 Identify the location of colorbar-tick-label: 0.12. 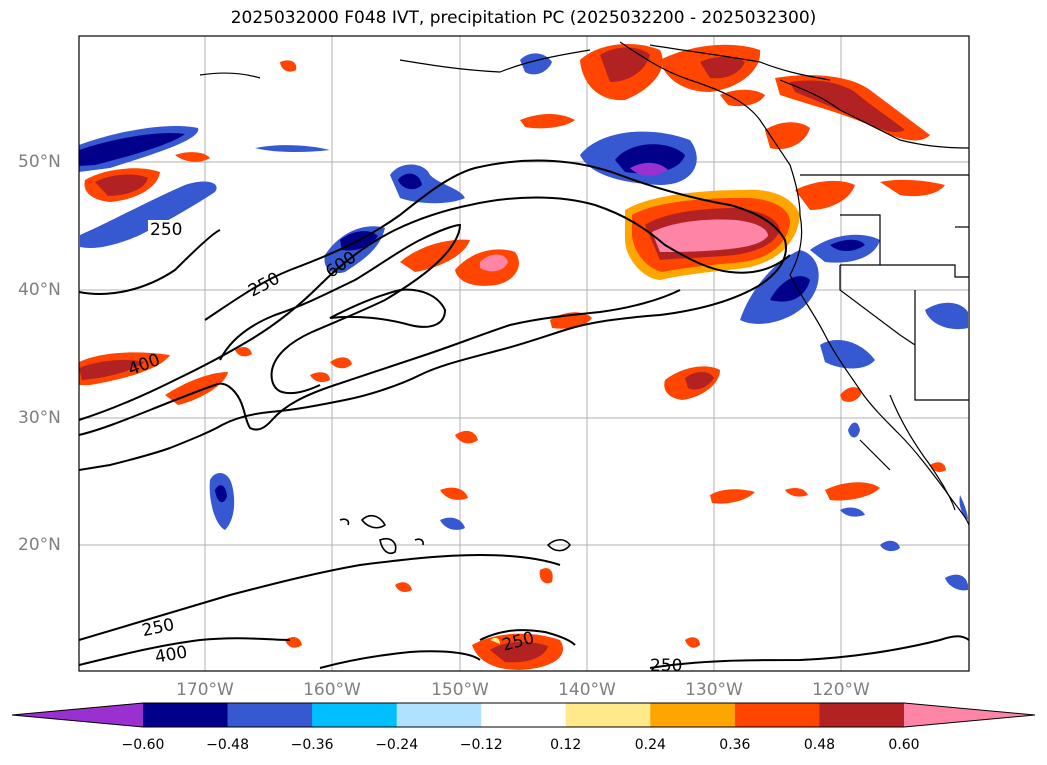
(566, 745).